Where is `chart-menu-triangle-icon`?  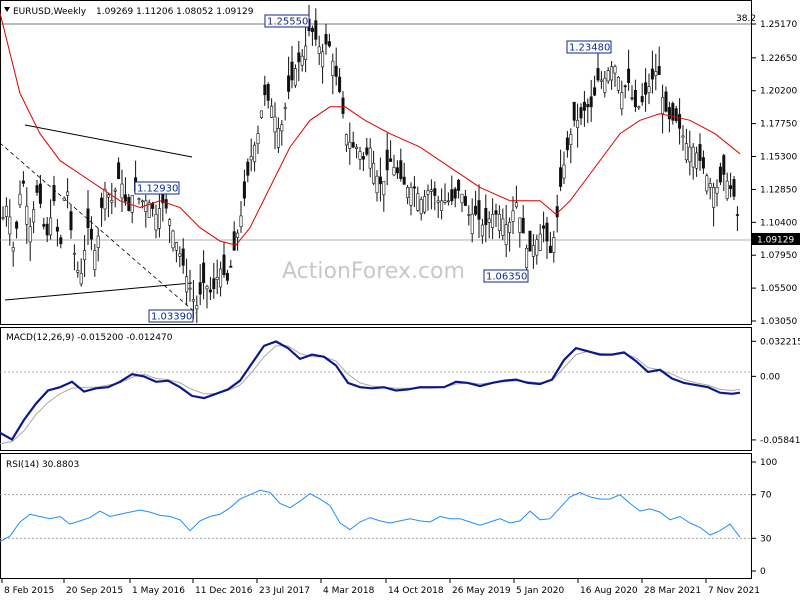 chart-menu-triangle-icon is located at coordinates (7, 9).